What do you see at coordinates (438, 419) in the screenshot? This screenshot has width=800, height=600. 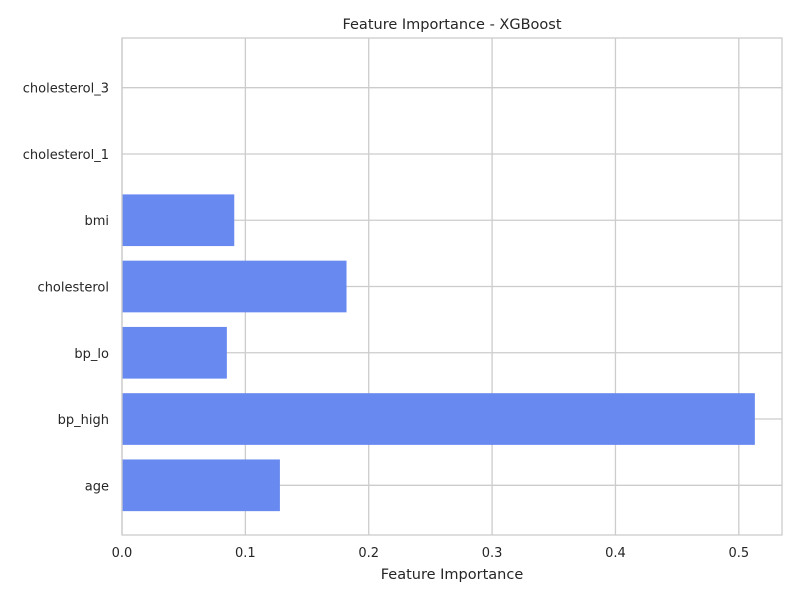 I see `bar-bp_high` at bounding box center [438, 419].